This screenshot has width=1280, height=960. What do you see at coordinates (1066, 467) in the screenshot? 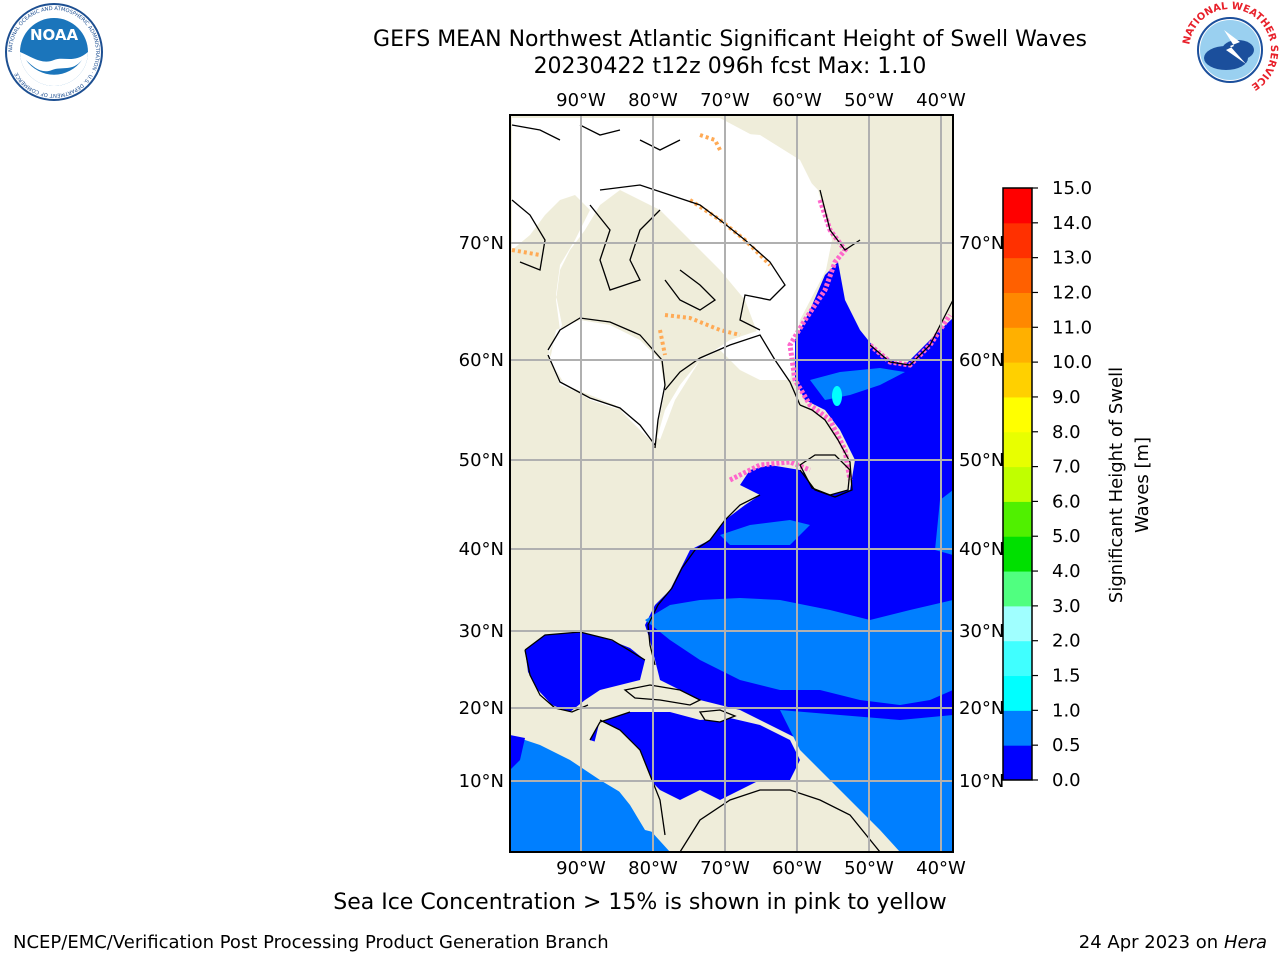
I see `colorbar-tick-label: 7.0` at bounding box center [1066, 467].